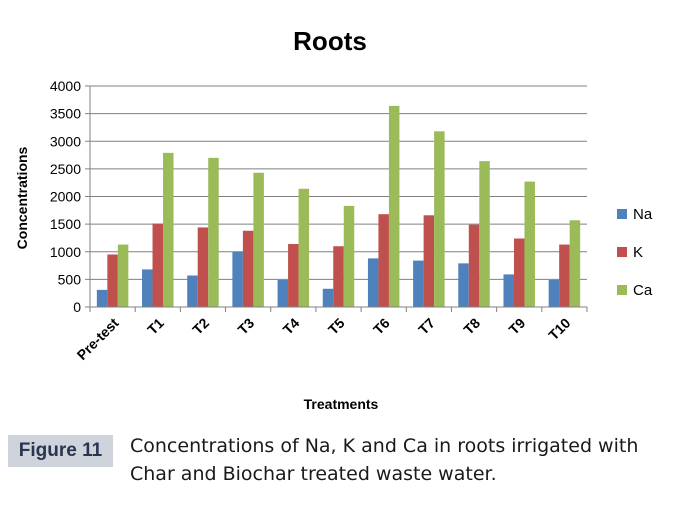  What do you see at coordinates (519, 272) in the screenshot?
I see `bar-k-t9` at bounding box center [519, 272].